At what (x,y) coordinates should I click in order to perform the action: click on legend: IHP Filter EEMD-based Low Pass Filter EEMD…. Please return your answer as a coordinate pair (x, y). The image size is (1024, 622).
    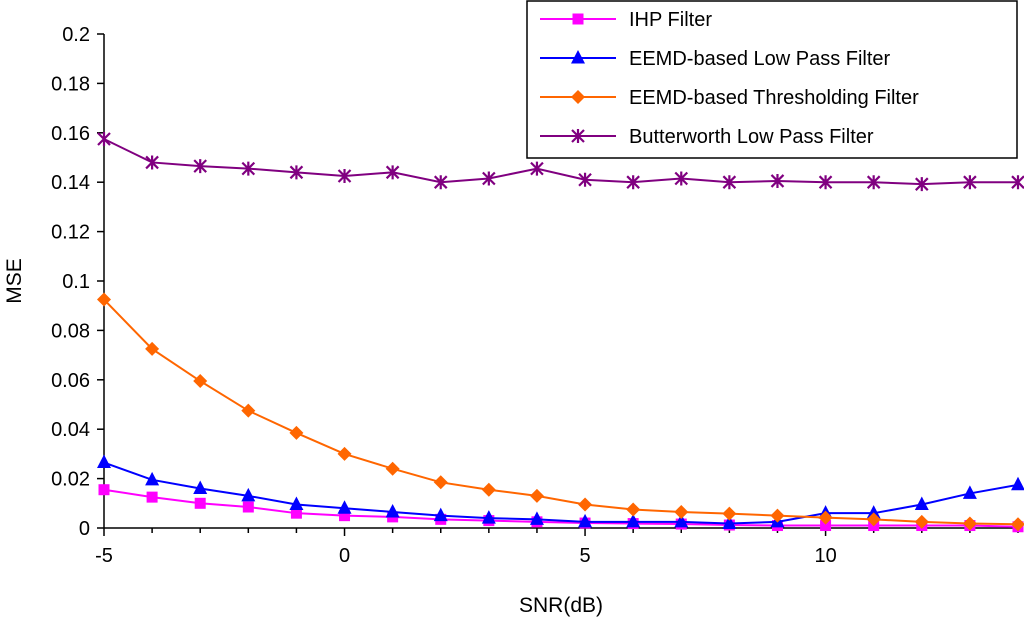
    Looking at the image, I should click on (772, 79).